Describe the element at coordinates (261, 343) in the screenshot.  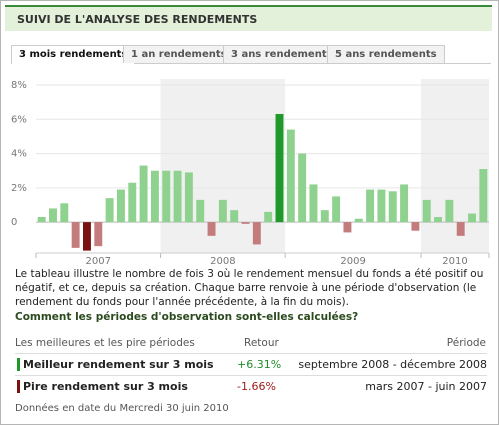
I see `table-header: Retour` at that location.